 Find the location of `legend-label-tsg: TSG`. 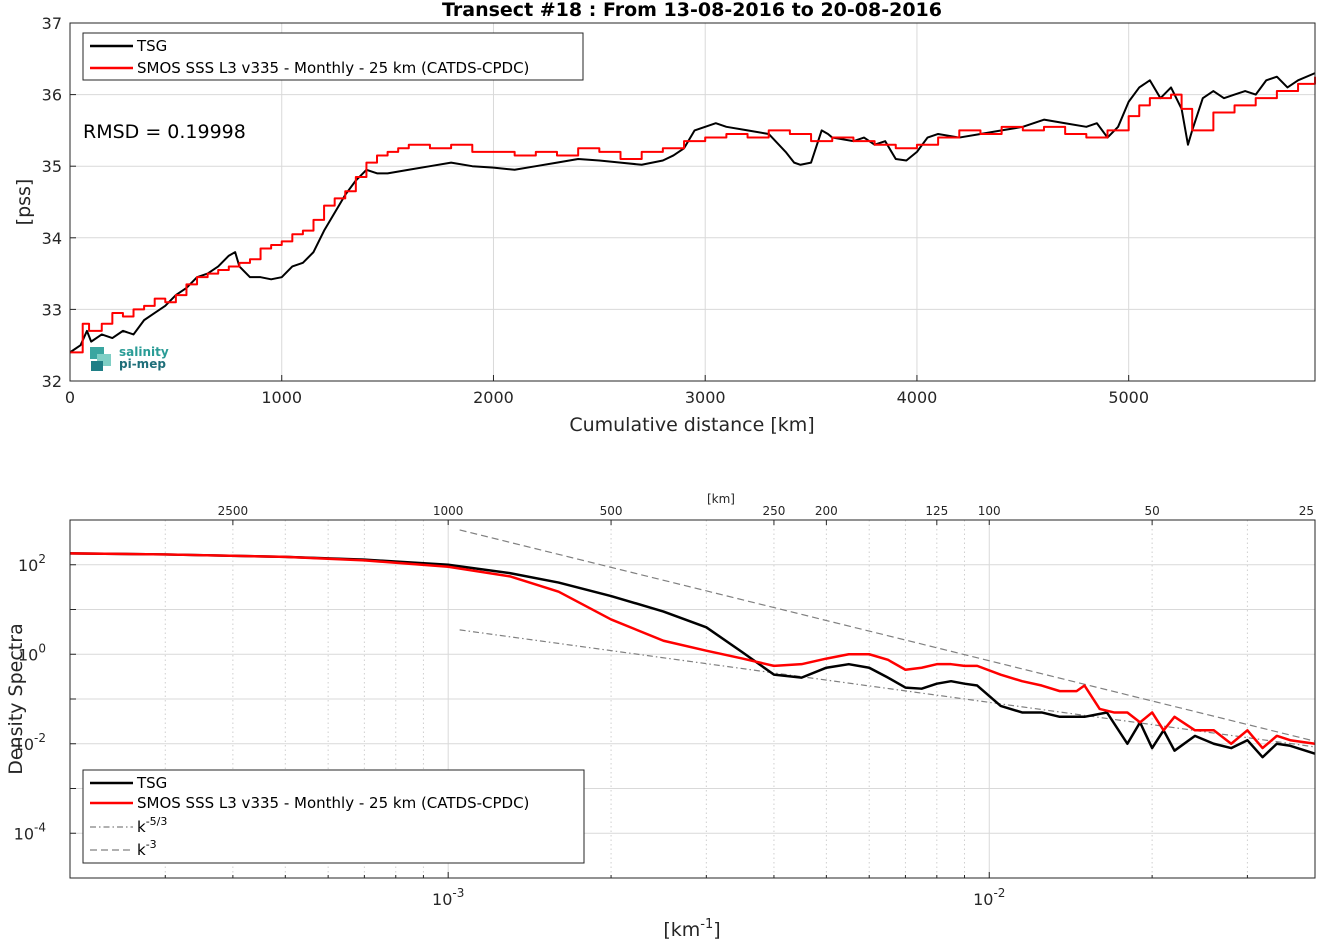

legend-label-tsg: TSG is located at coordinates (151, 46).